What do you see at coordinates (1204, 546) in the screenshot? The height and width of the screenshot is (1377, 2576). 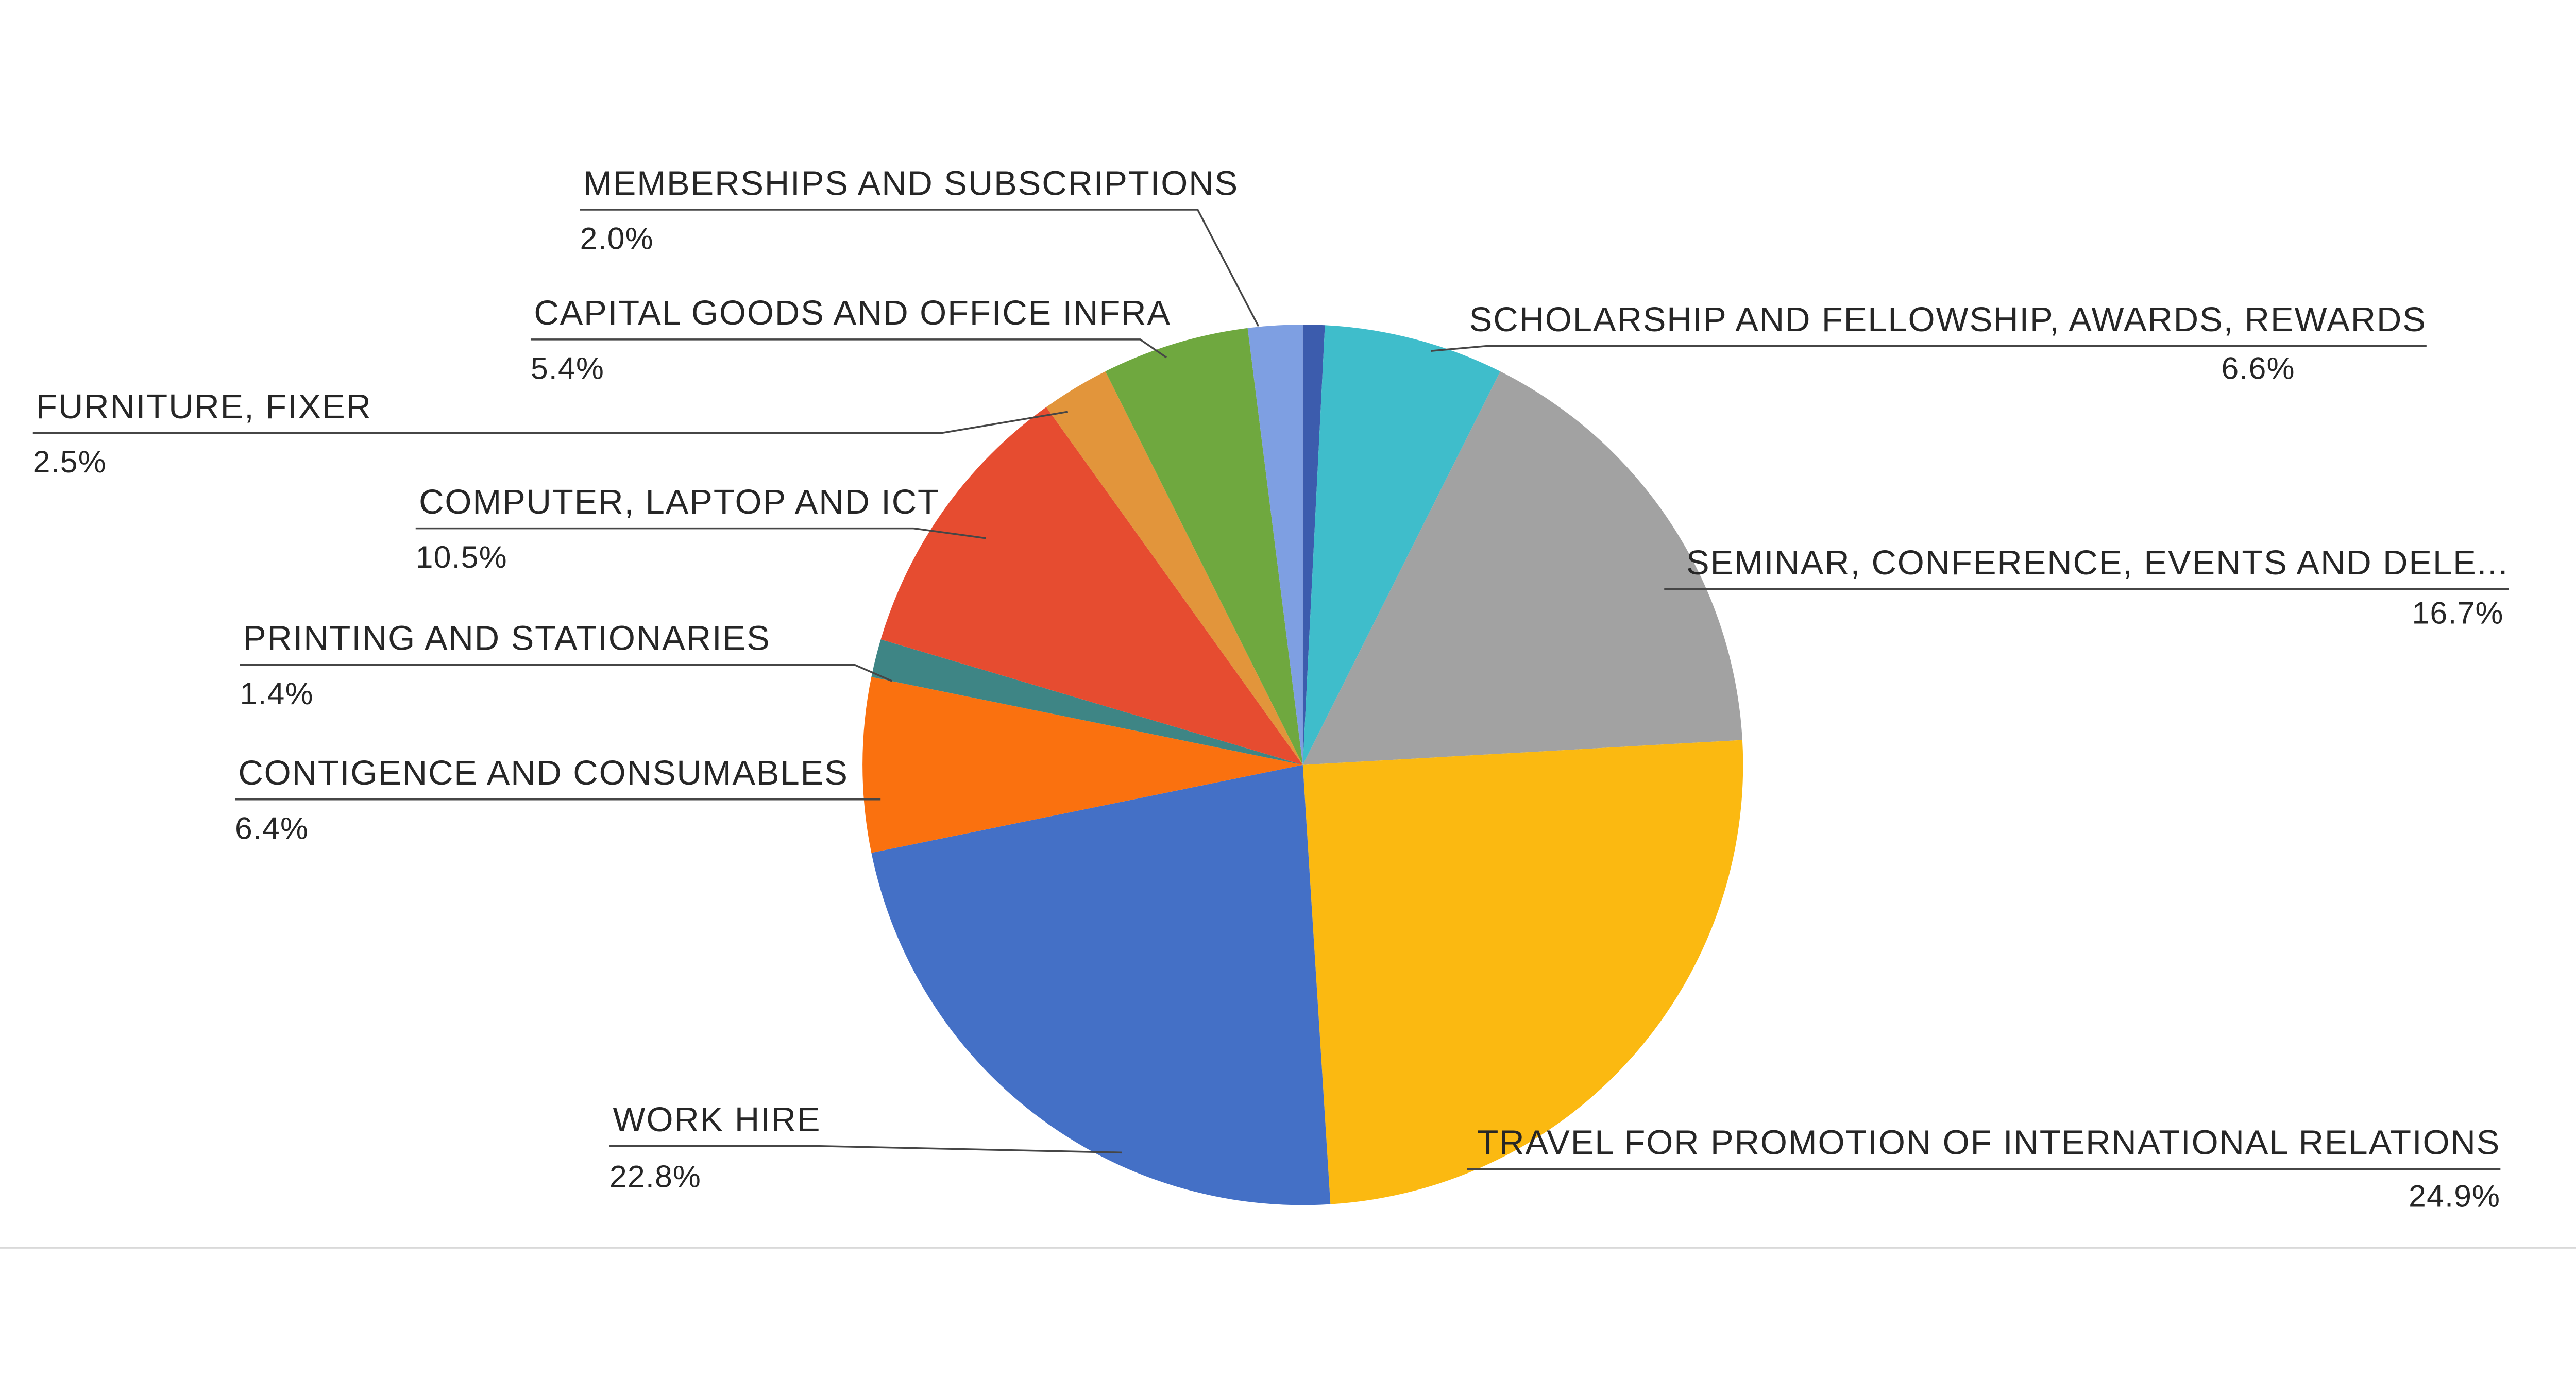 I see `pie-slice-capital-goods-and-office-infra` at bounding box center [1204, 546].